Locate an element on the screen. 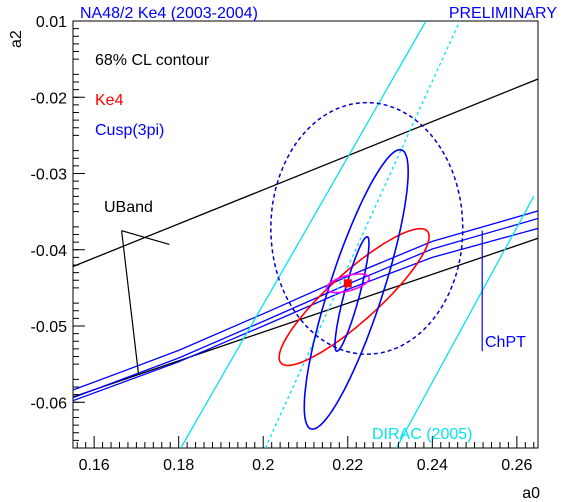 Image resolution: width=562 pixels, height=502 pixels. y-tick-label: -0.03 is located at coordinates (49, 175).